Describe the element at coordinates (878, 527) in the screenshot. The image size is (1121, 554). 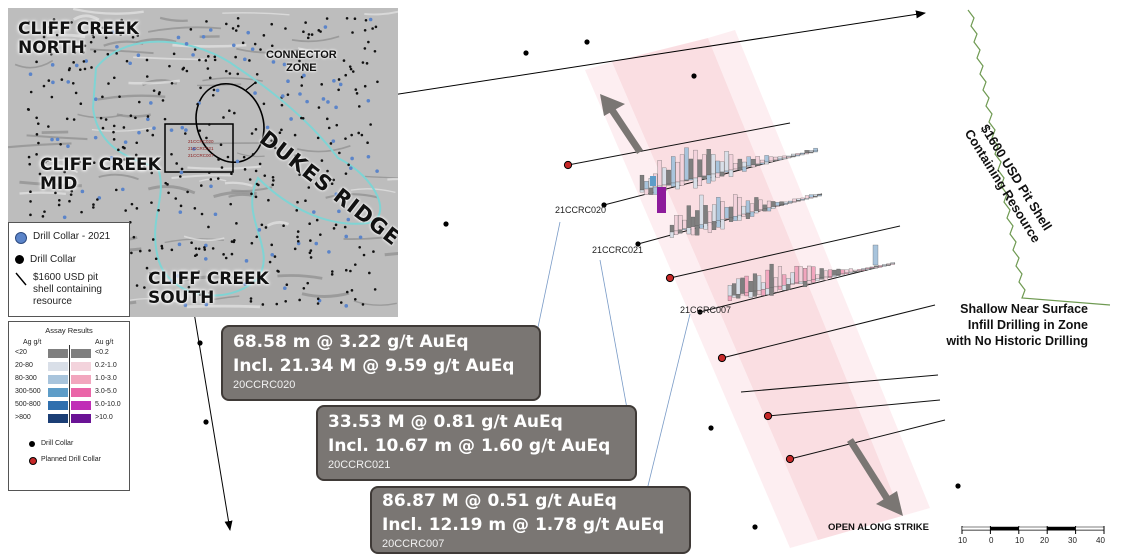
I see `open-along-strike-label: OPEN ALONG STRIKE` at that location.